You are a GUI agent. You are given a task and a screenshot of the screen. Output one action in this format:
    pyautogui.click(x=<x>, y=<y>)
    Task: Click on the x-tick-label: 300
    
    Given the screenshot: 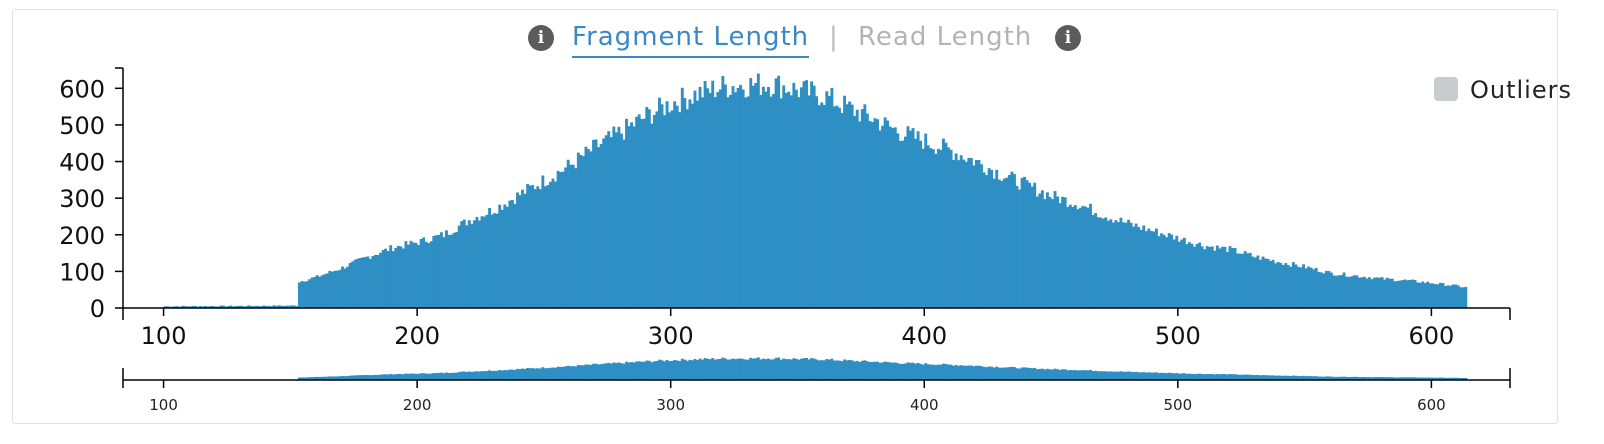 What is the action you would take?
    pyautogui.click(x=671, y=336)
    